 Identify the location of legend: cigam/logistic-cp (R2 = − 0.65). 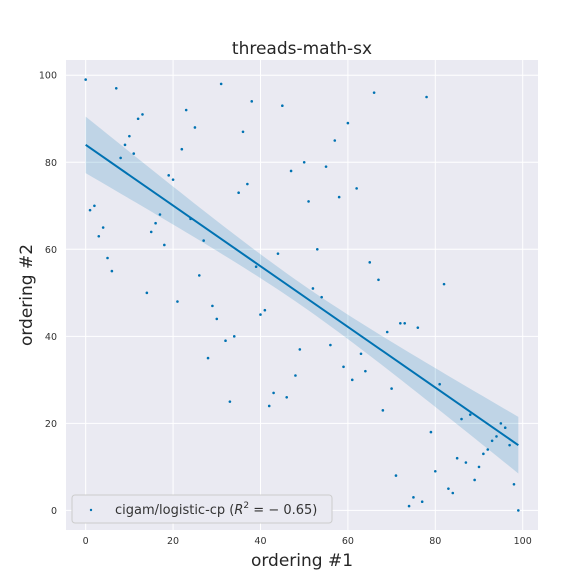
(202, 509).